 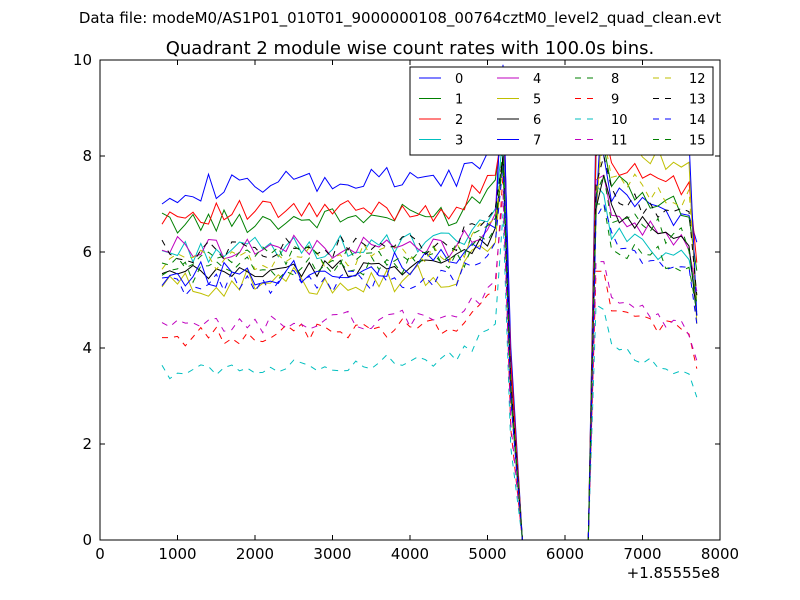 What do you see at coordinates (537, 79) in the screenshot?
I see `legend-label-4: 4` at bounding box center [537, 79].